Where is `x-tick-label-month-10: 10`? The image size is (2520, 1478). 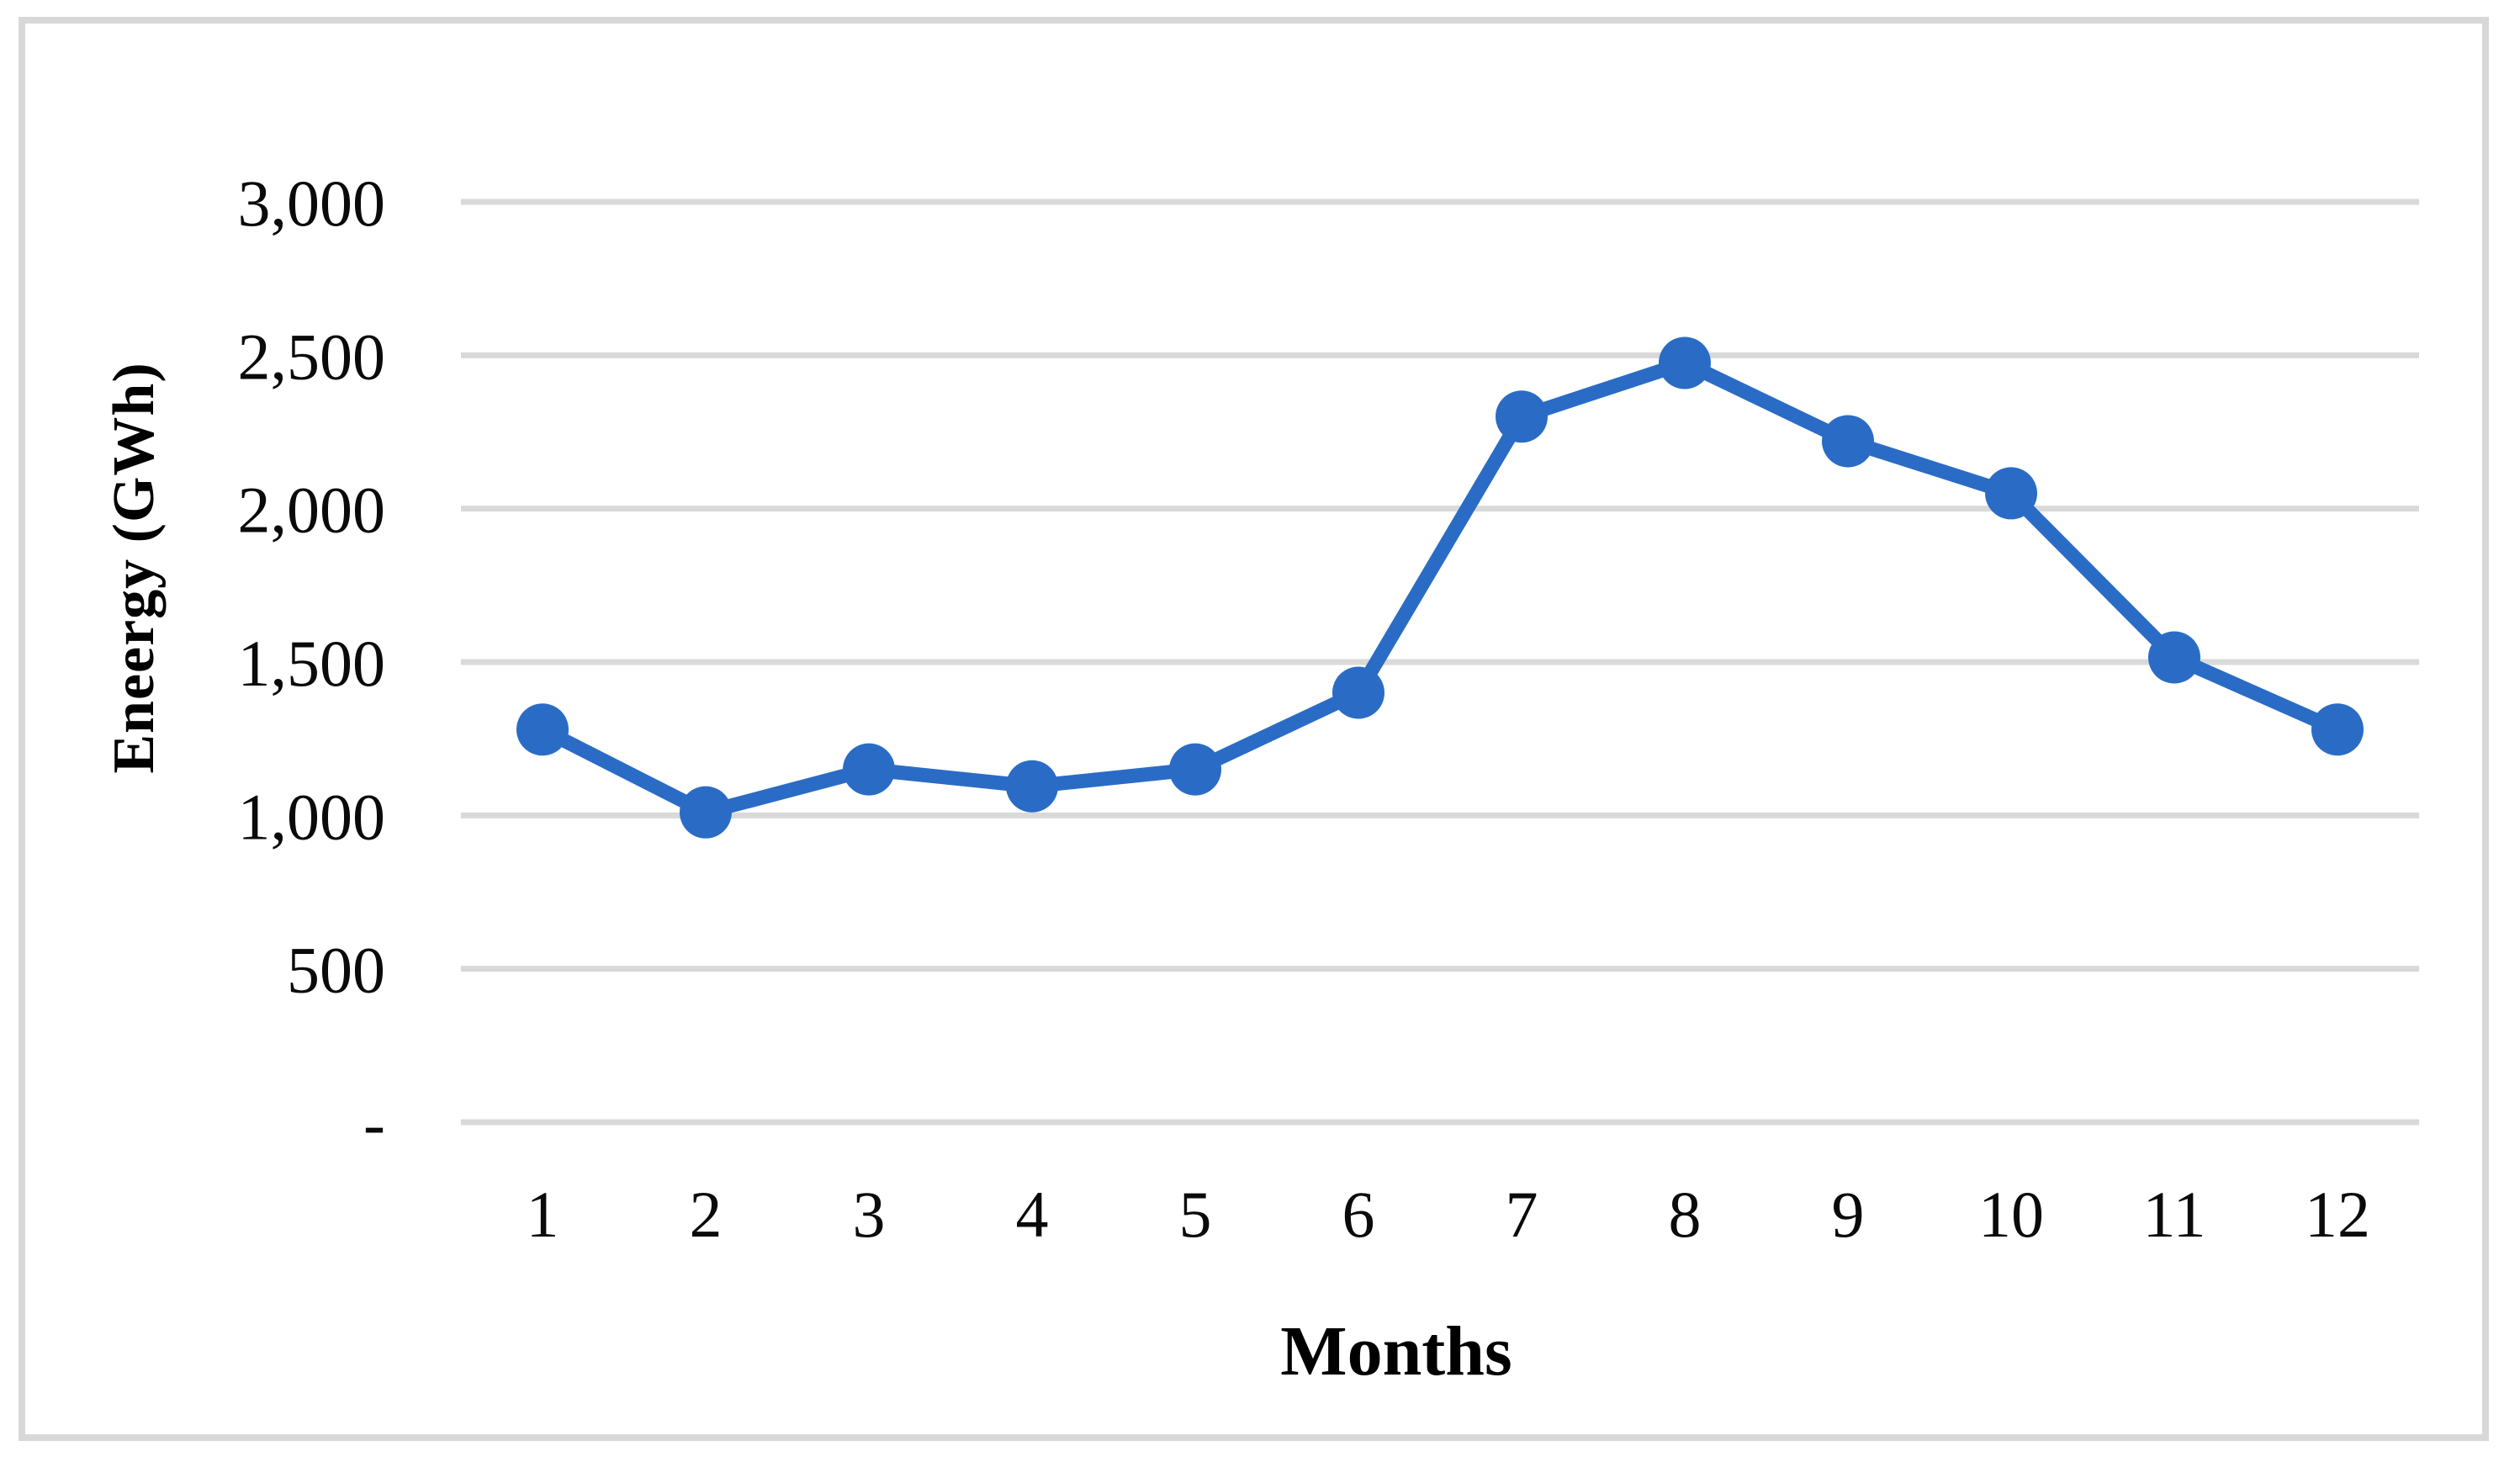
x-tick-label-month-10: 10 is located at coordinates (2011, 1214).